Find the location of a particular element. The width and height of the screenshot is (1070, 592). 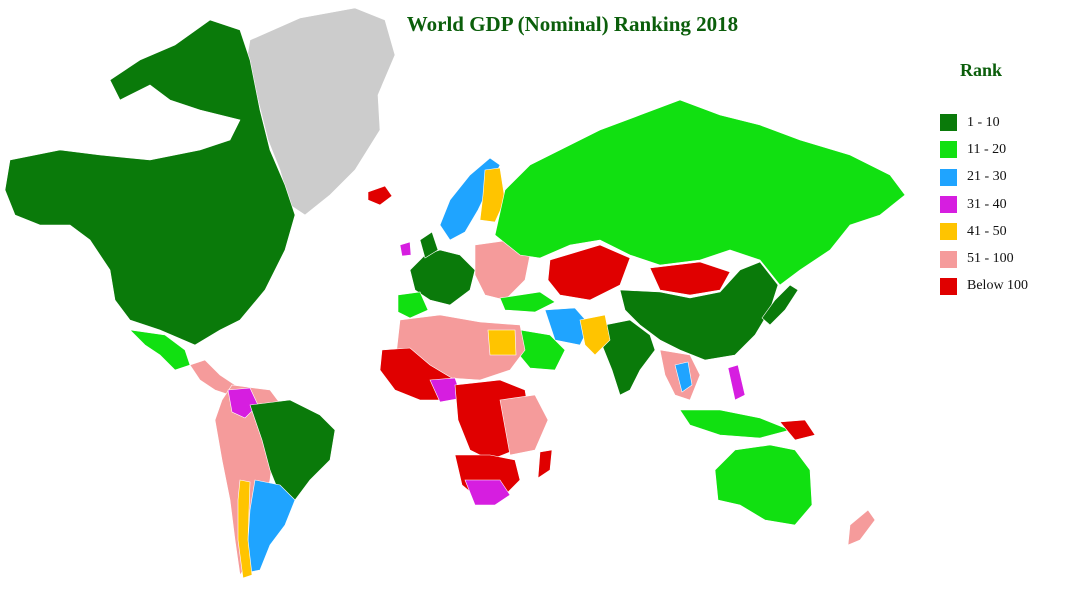

region-kazakhstan is located at coordinates (589, 272).